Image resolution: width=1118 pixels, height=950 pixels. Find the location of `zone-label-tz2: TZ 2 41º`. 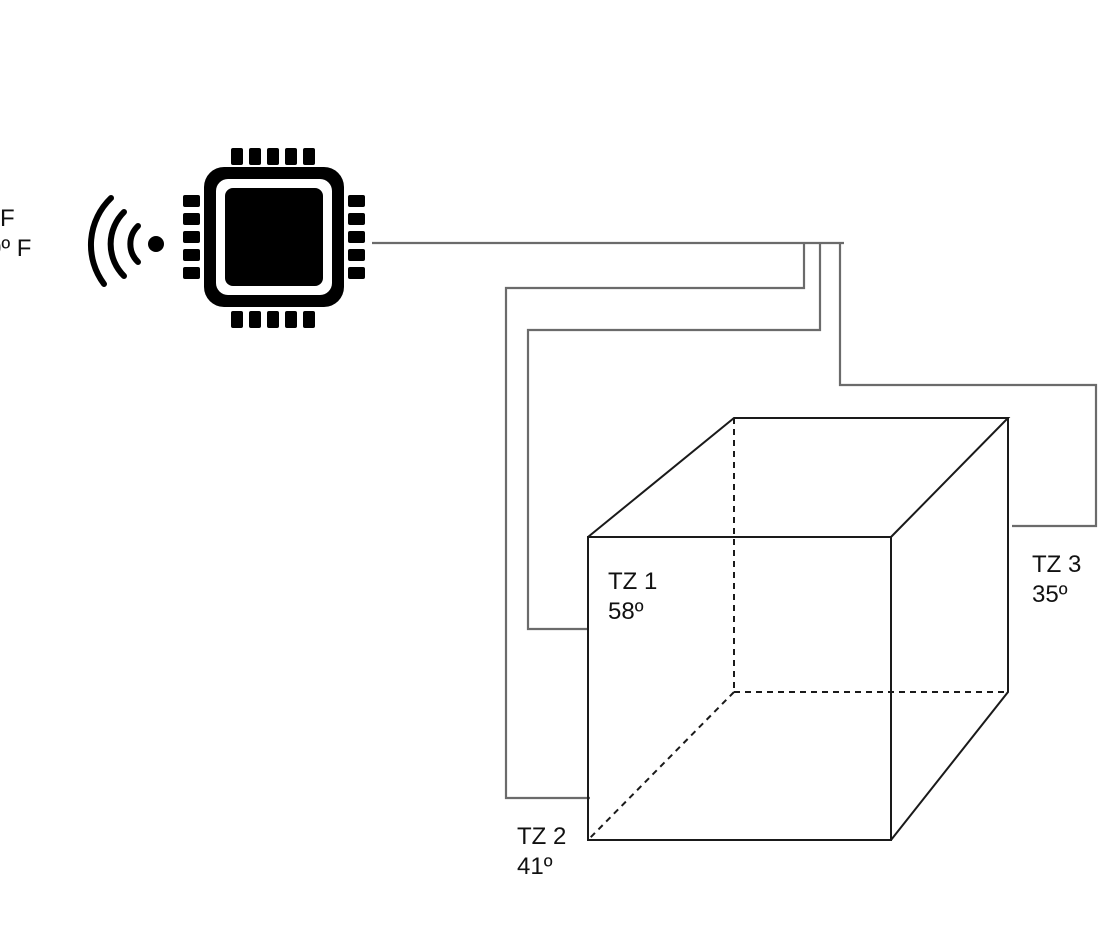

zone-label-tz2: TZ 2 41º is located at coordinates (541, 851).